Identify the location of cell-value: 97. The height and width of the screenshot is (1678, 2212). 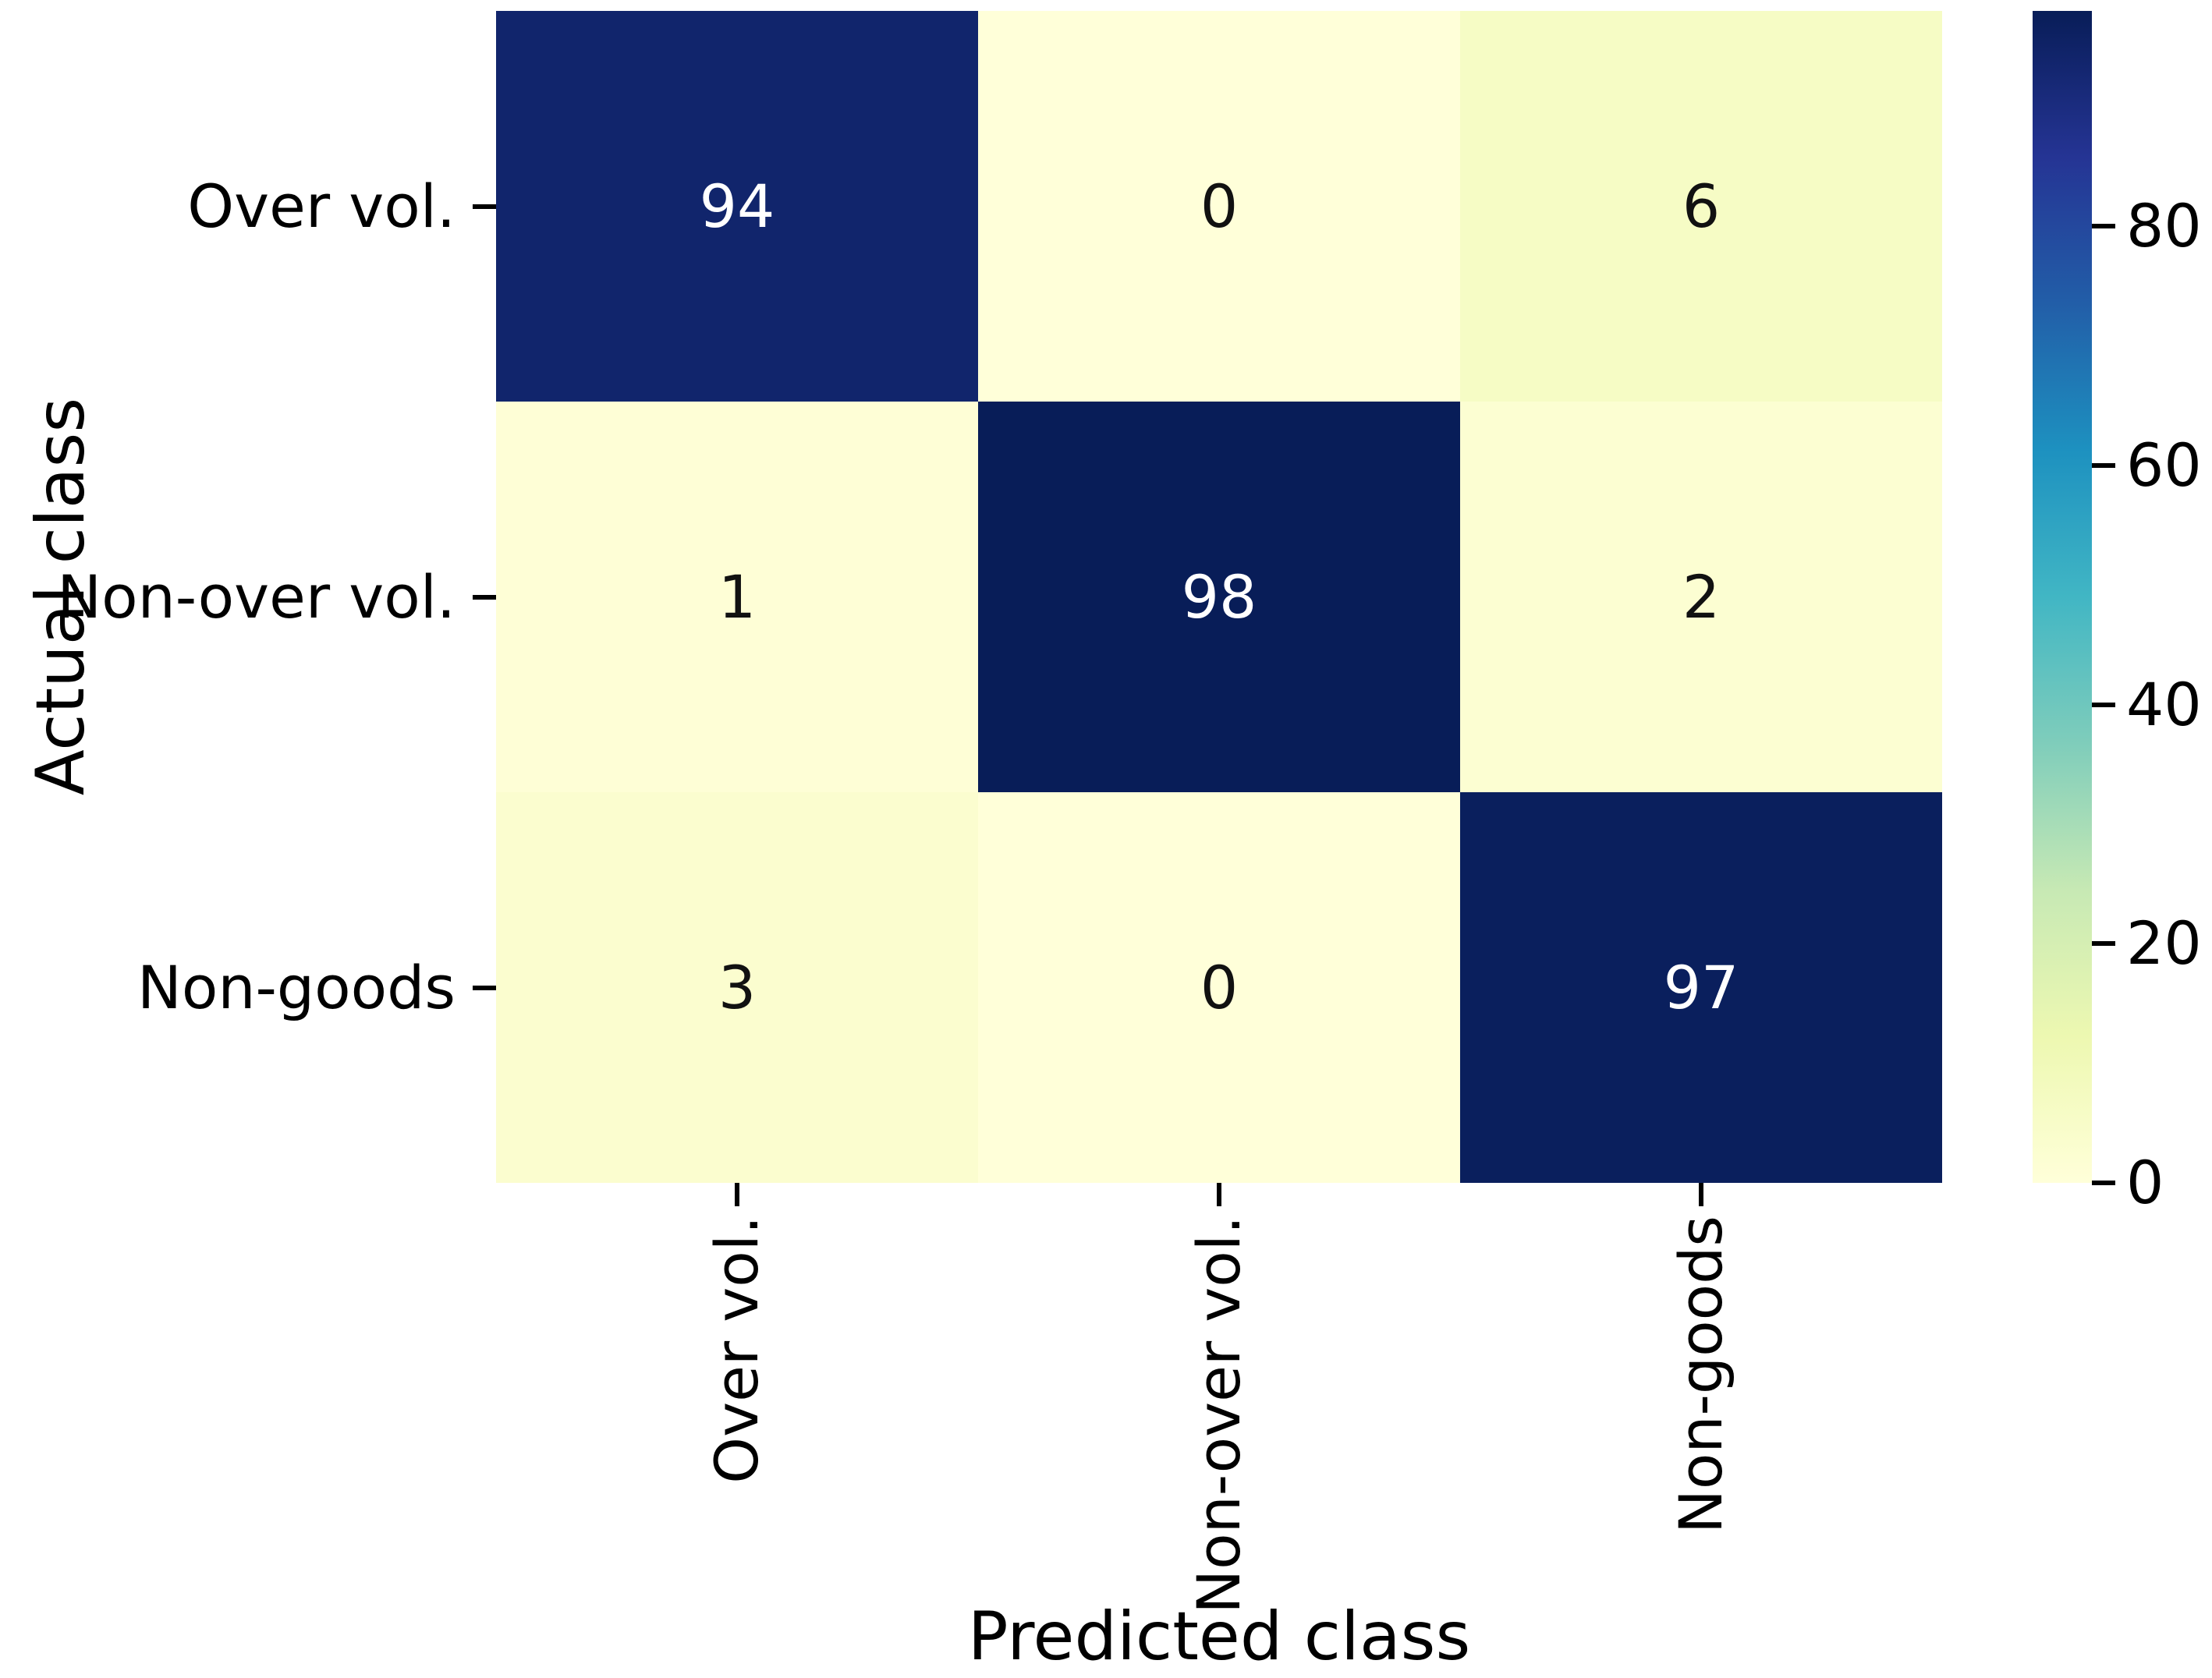
(1701, 987).